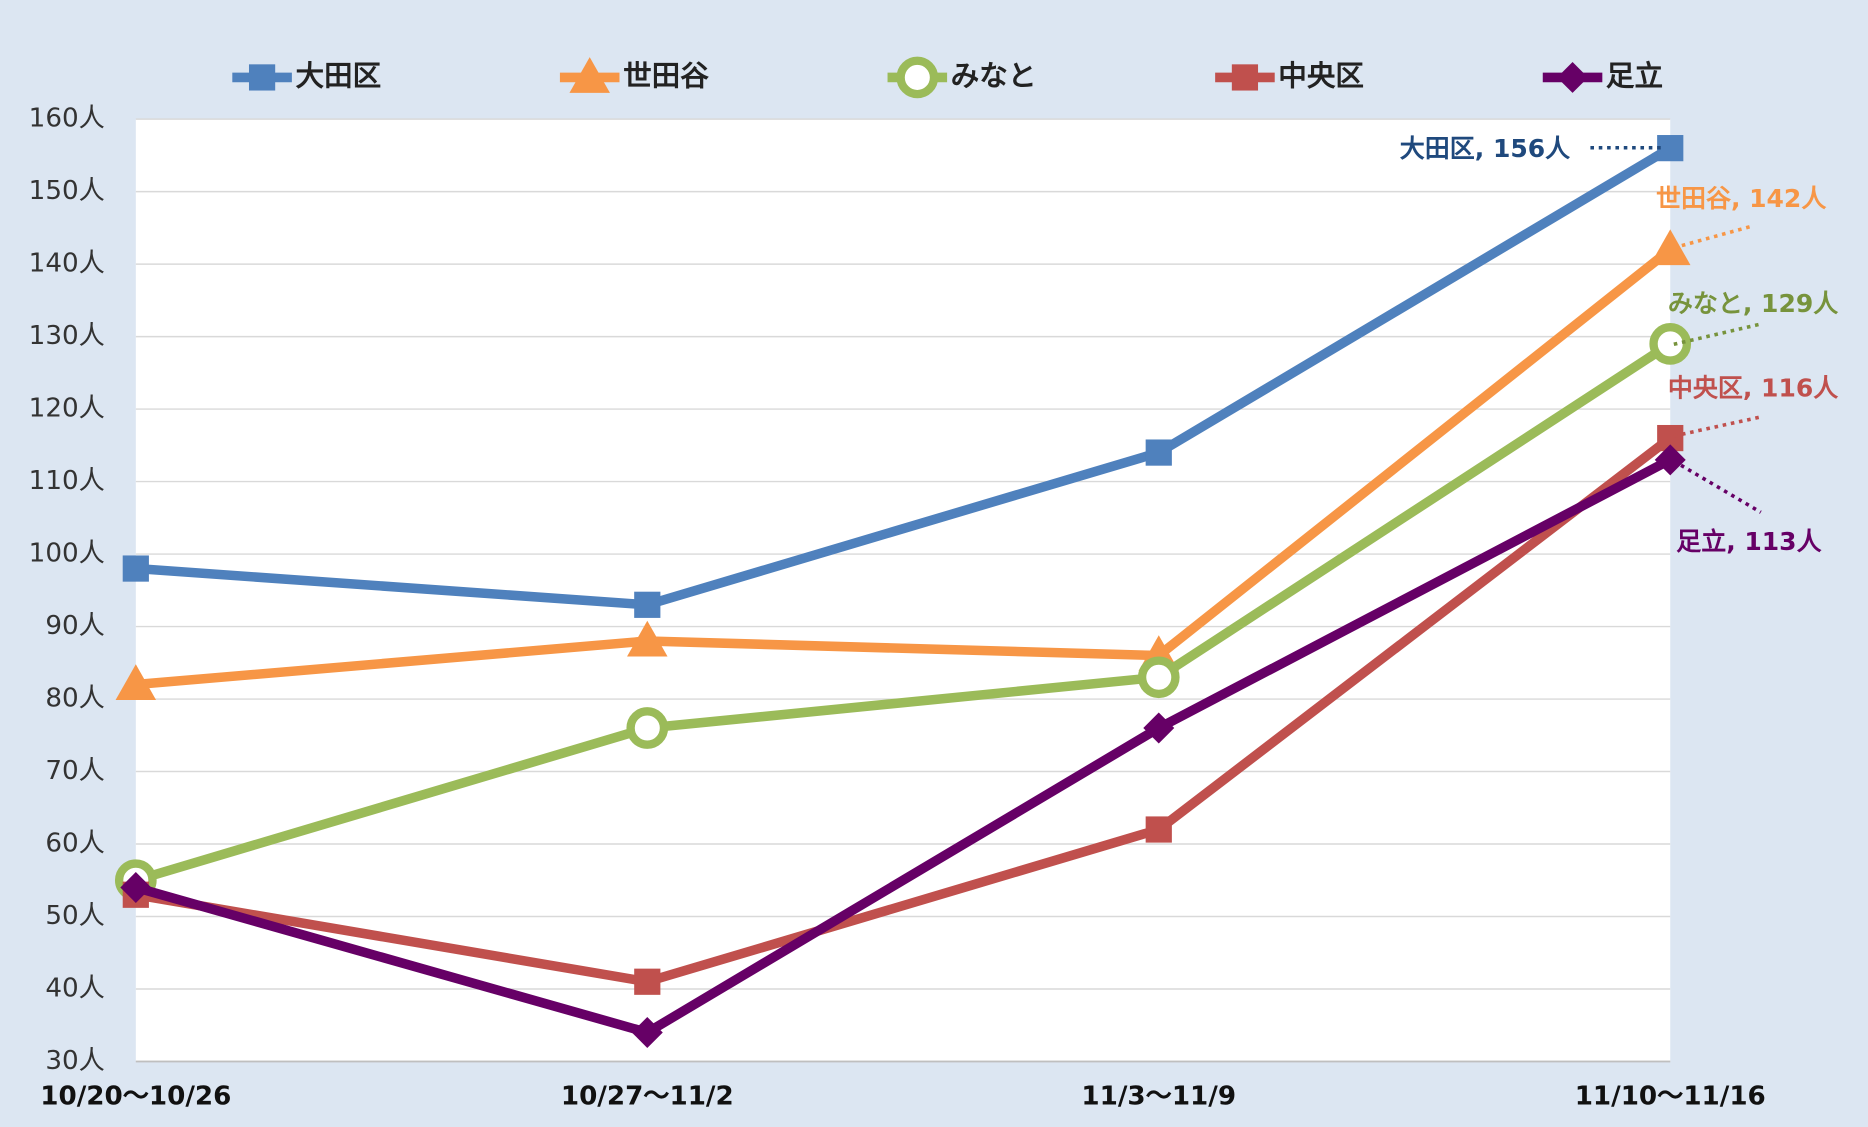  I want to click on legend-label: 世田谷, so click(666, 75).